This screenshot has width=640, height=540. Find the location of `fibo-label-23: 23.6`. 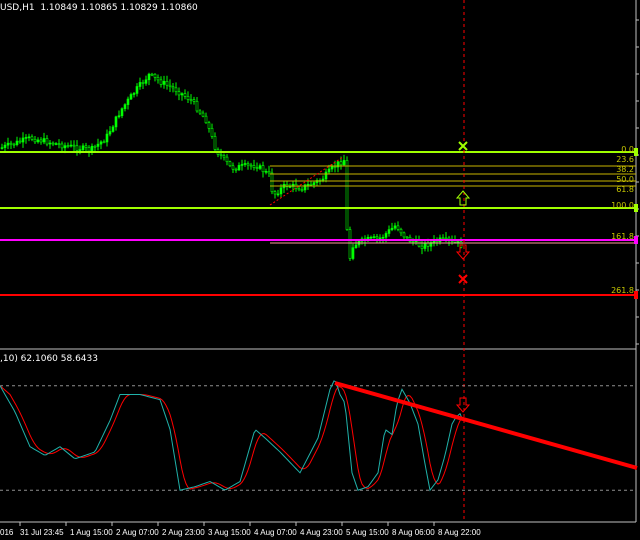

fibo-label-23: 23.6 is located at coordinates (625, 159).